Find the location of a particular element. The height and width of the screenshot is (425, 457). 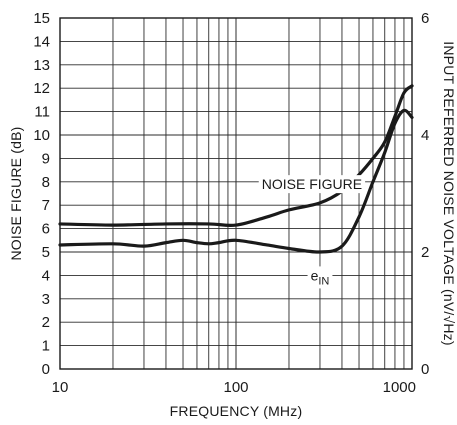

y2-tick-labels: 0 2 4 6 is located at coordinates (425, 194).